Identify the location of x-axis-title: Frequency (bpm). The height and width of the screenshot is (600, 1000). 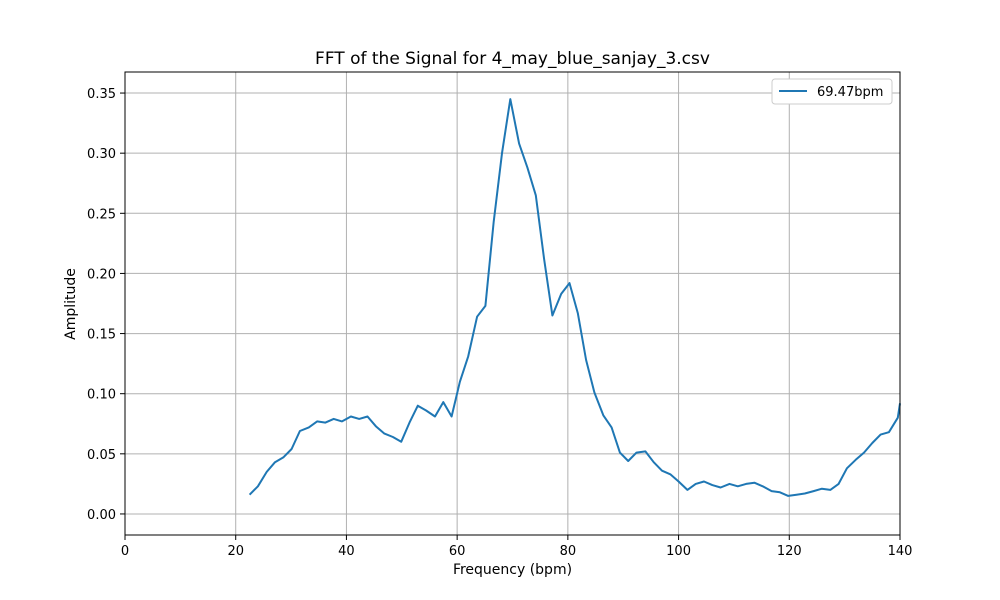
(512, 570).